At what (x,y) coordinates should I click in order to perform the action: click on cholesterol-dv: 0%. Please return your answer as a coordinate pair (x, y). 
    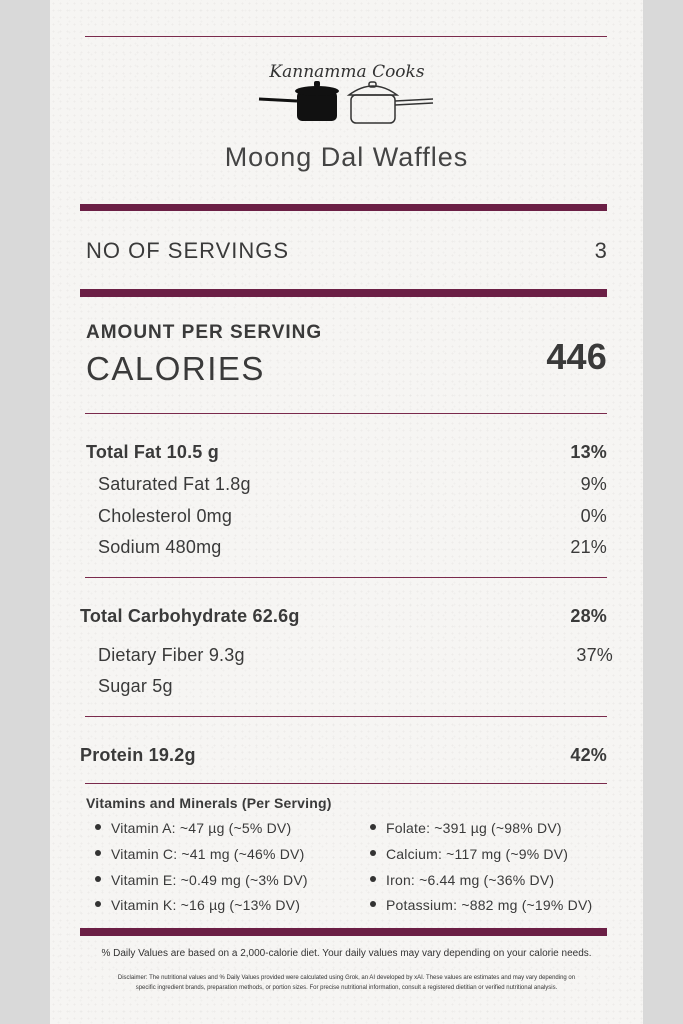
    Looking at the image, I should click on (593, 516).